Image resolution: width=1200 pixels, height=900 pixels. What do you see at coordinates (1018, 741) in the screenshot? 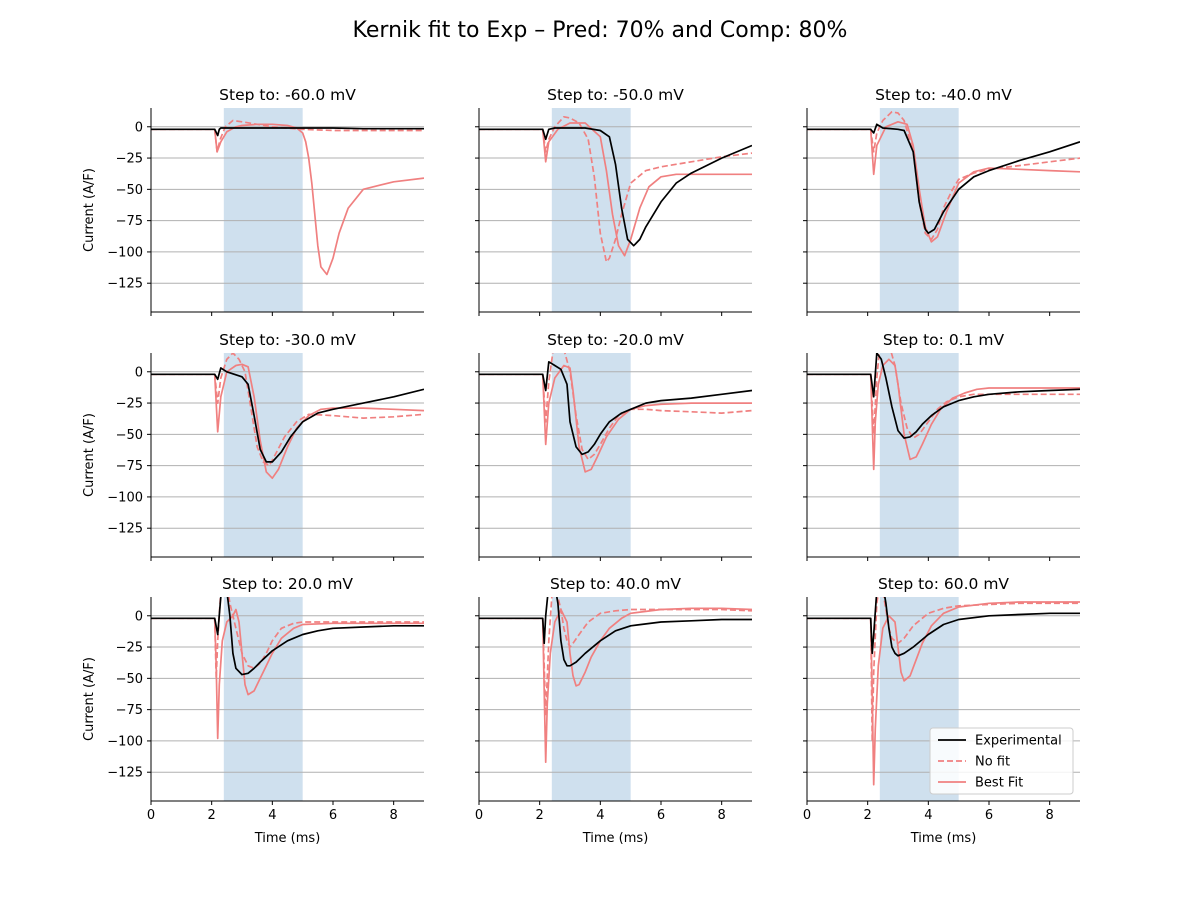
I see `legend-label-experimental: Experimental` at bounding box center [1018, 741].